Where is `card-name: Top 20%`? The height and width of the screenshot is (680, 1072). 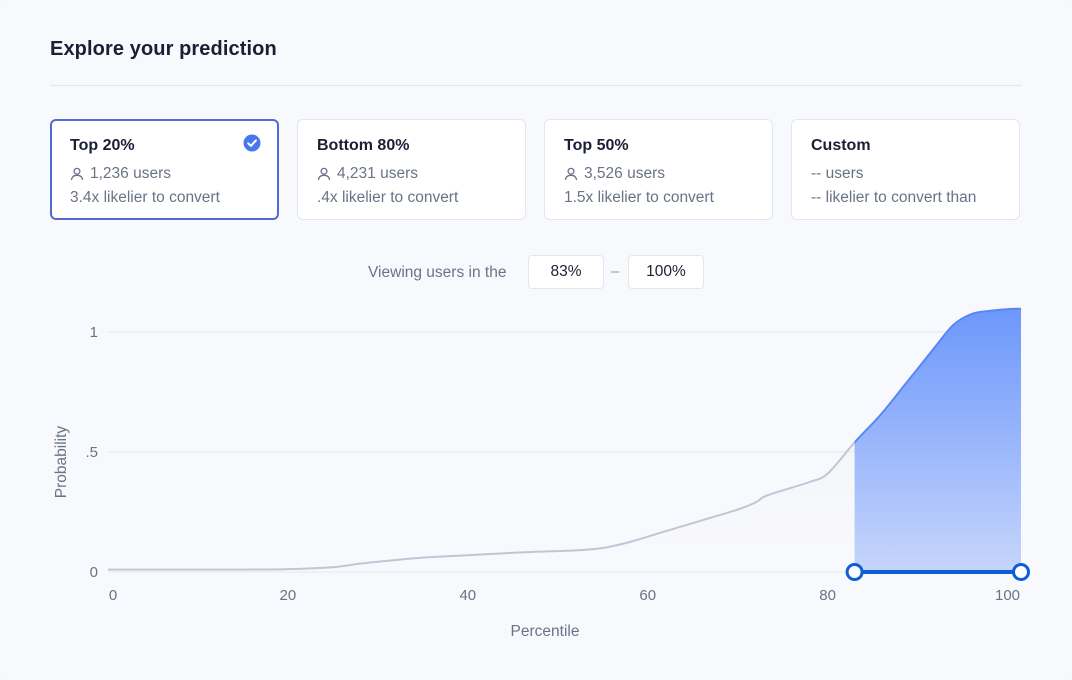
card-name: Top 20% is located at coordinates (102, 145).